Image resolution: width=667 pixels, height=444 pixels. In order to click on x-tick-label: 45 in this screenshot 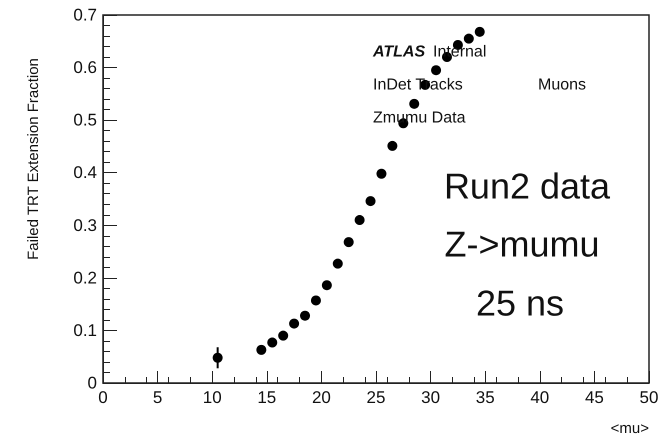, I will do `click(594, 397)`.